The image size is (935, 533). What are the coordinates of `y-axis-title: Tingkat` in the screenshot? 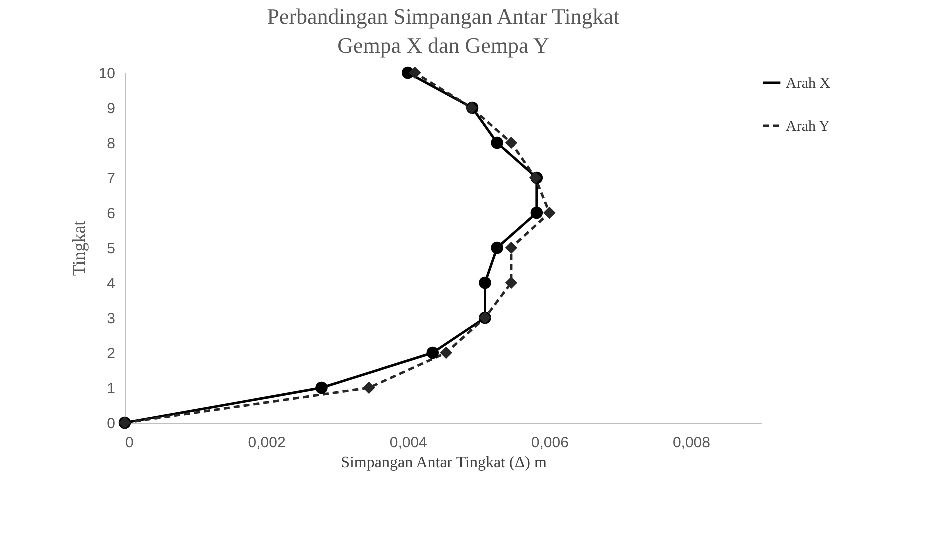 It's located at (78, 248).